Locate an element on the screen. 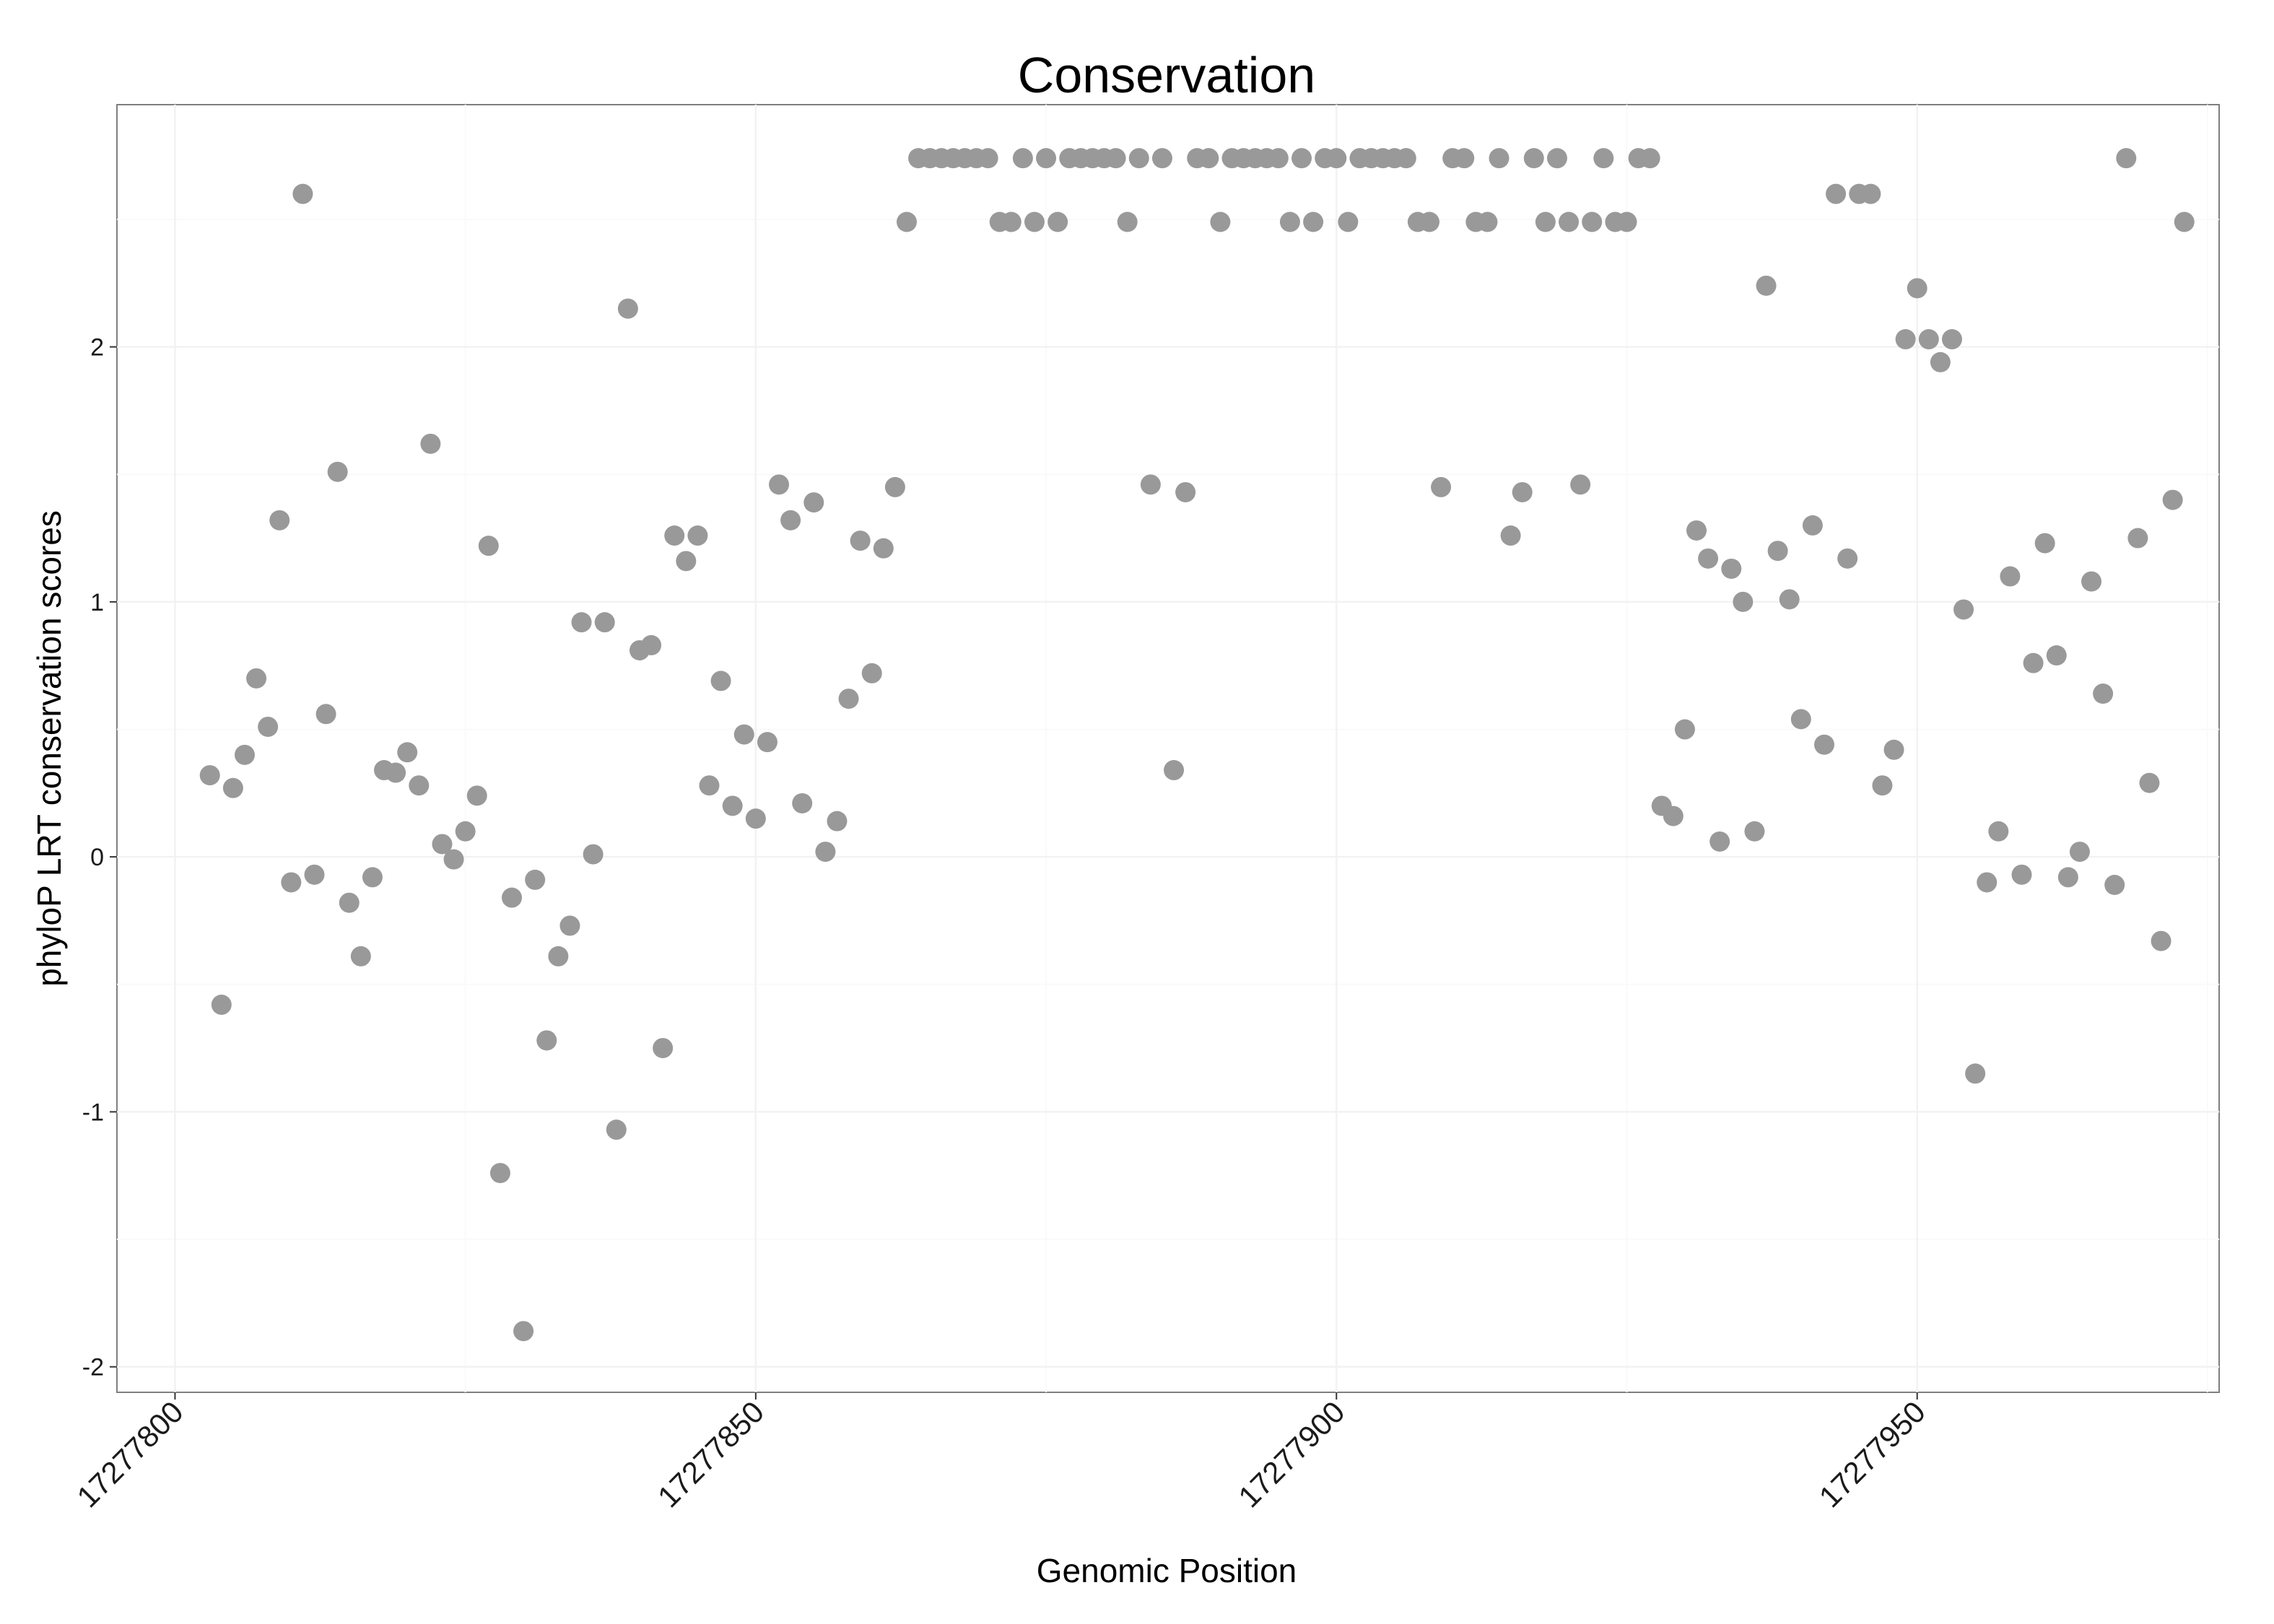 This screenshot has width=2274, height=1624. y-axis-label: phyloP LRT conservation scores is located at coordinates (49, 748).